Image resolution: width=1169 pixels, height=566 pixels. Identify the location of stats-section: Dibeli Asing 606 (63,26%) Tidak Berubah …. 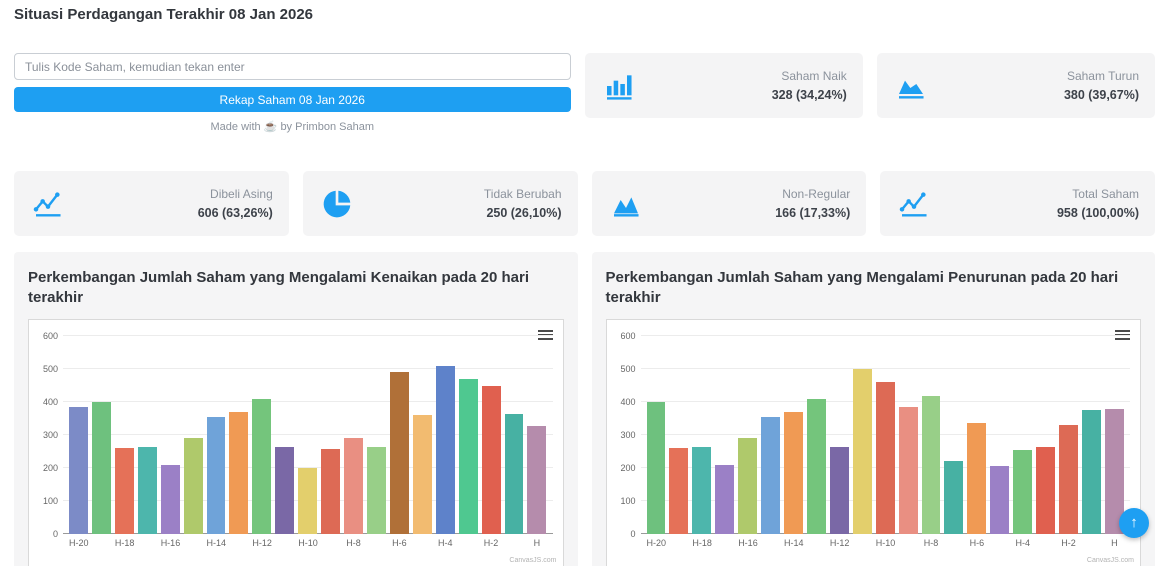
(584, 203).